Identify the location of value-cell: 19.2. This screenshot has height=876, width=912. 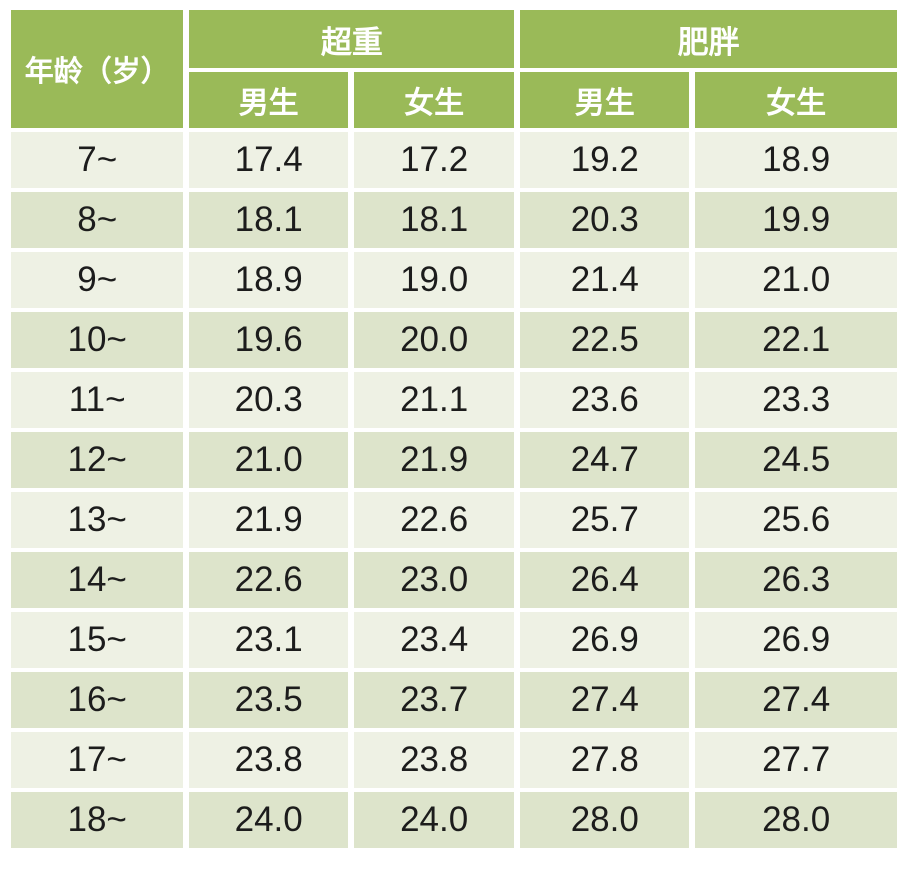
(605, 160).